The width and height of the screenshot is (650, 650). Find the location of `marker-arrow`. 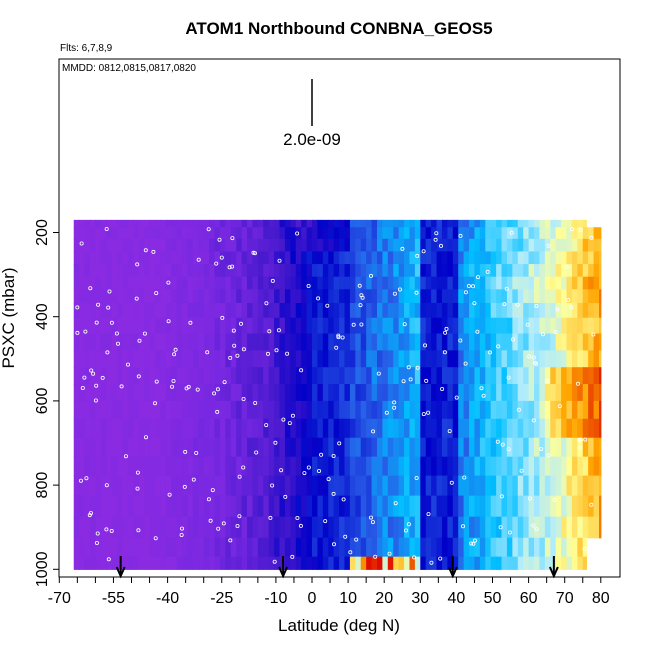

marker-arrow is located at coordinates (452, 567).